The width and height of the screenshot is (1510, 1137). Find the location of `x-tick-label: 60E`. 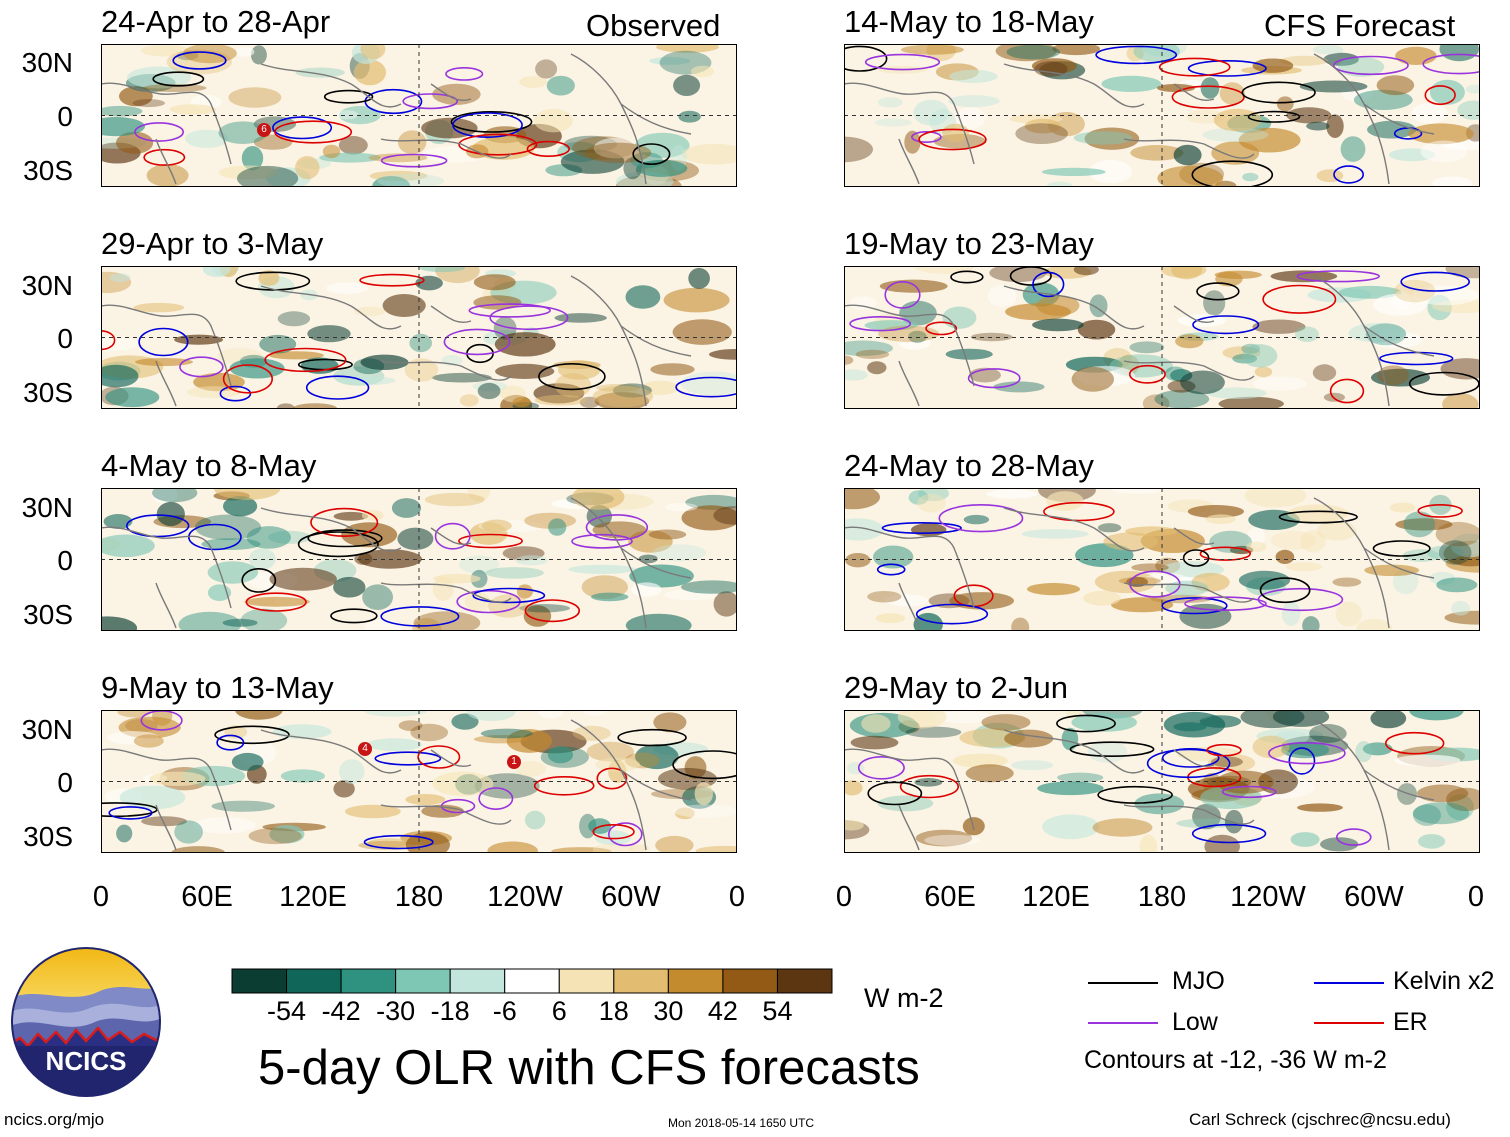

x-tick-label: 60E is located at coordinates (207, 897).